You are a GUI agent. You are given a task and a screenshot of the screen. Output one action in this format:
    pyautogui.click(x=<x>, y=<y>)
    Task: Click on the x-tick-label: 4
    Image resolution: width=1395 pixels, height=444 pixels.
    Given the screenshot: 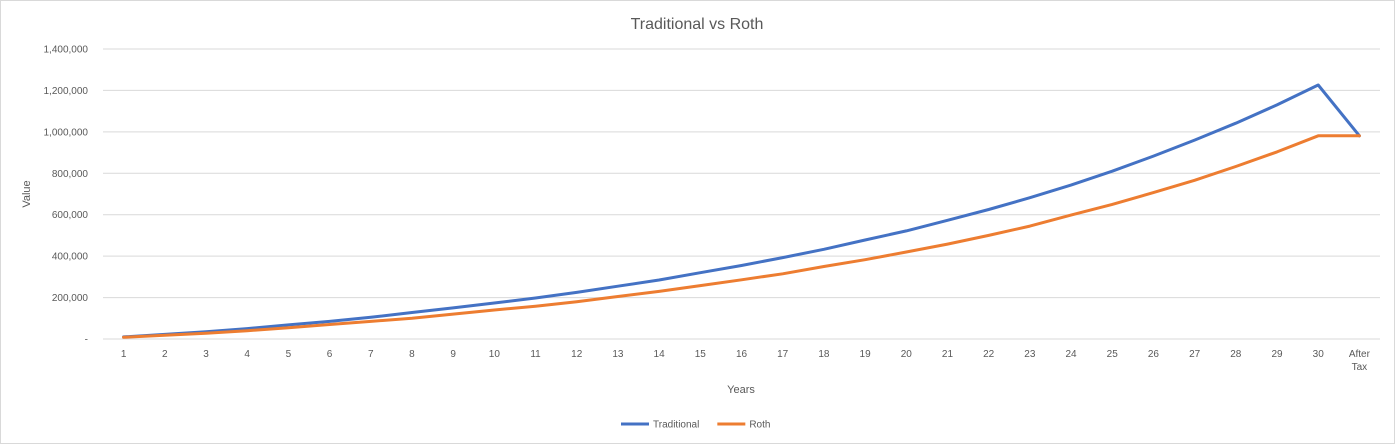 What is the action you would take?
    pyautogui.click(x=247, y=354)
    